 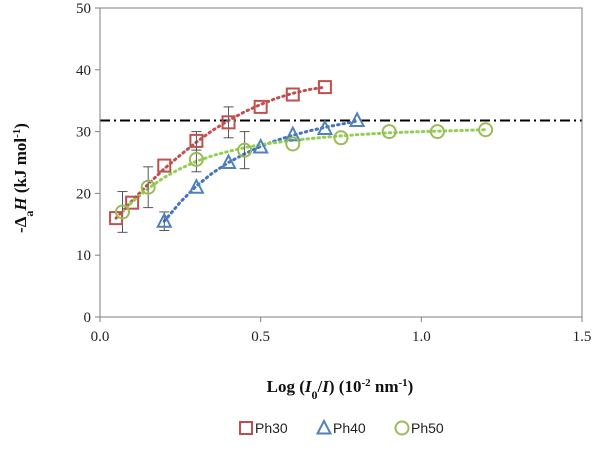 I want to click on trendline-ph40, so click(x=260, y=171).